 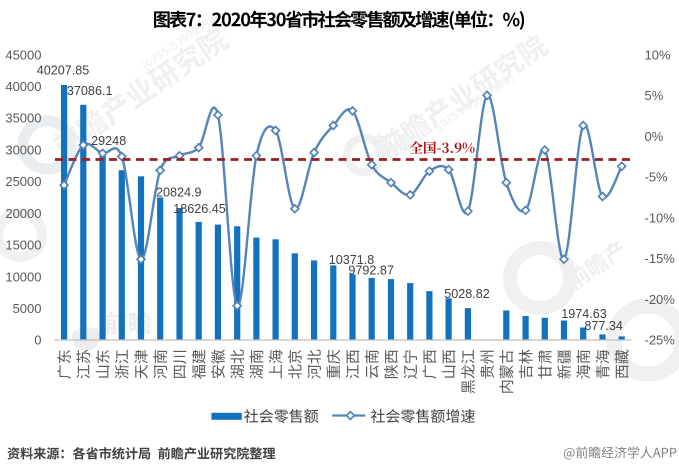 What do you see at coordinates (199, 209) in the screenshot?
I see `svg-text: 18626.45` at bounding box center [199, 209].